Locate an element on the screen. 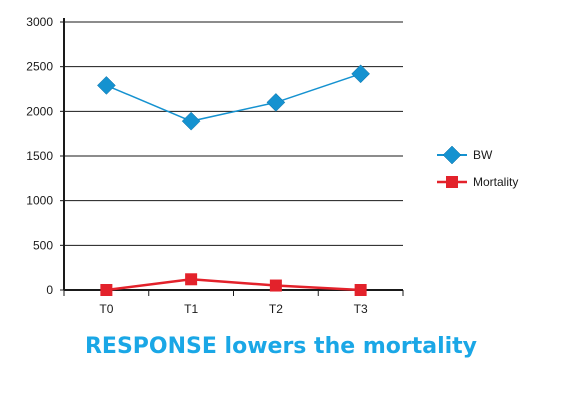 This screenshot has width=562, height=403. y-tick-label-1000: 1000 is located at coordinates (39, 201).